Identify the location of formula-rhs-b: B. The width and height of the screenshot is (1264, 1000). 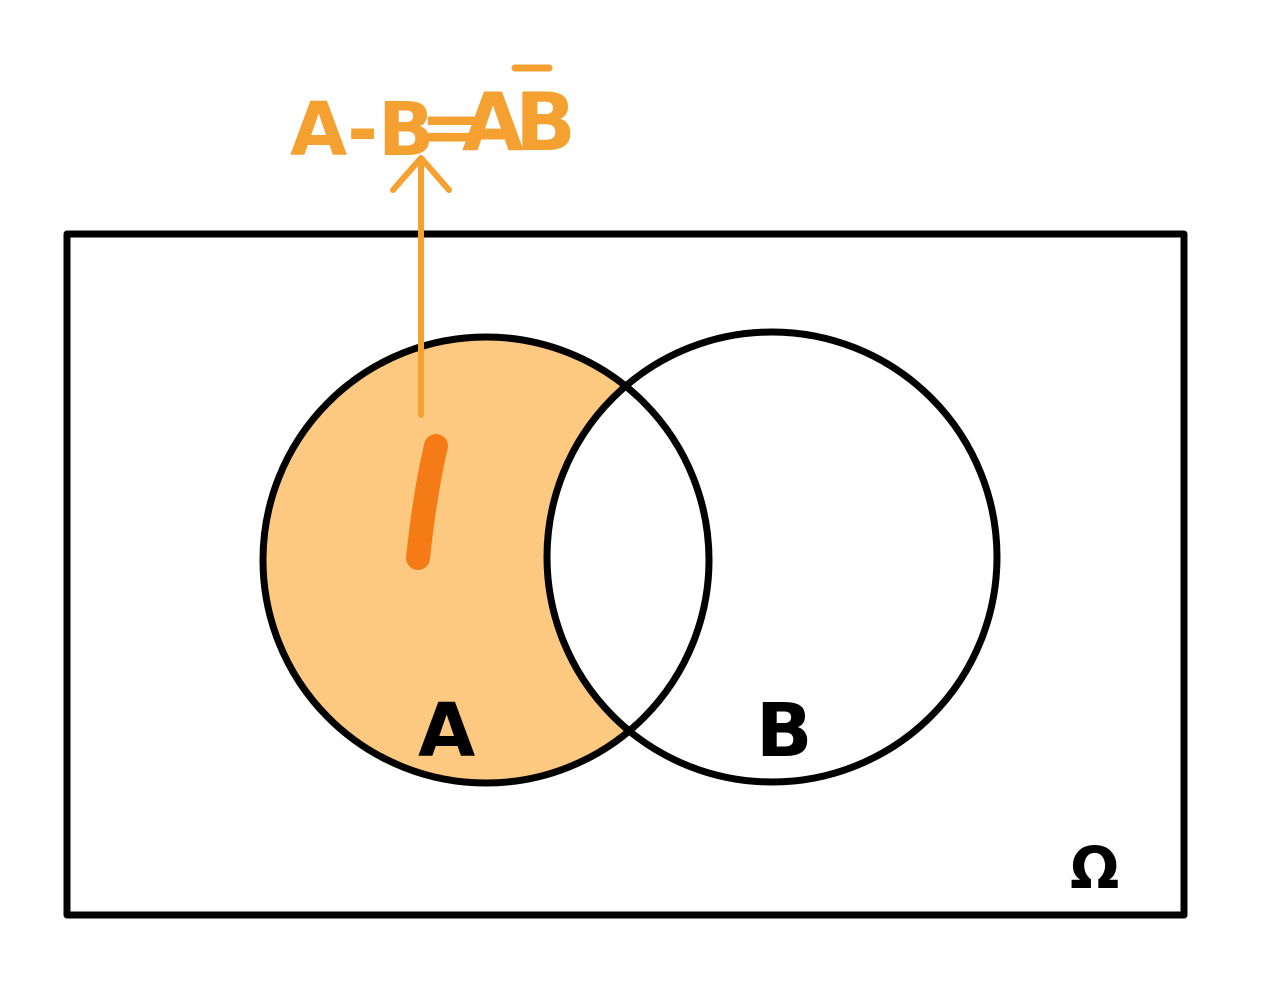
(545, 122).